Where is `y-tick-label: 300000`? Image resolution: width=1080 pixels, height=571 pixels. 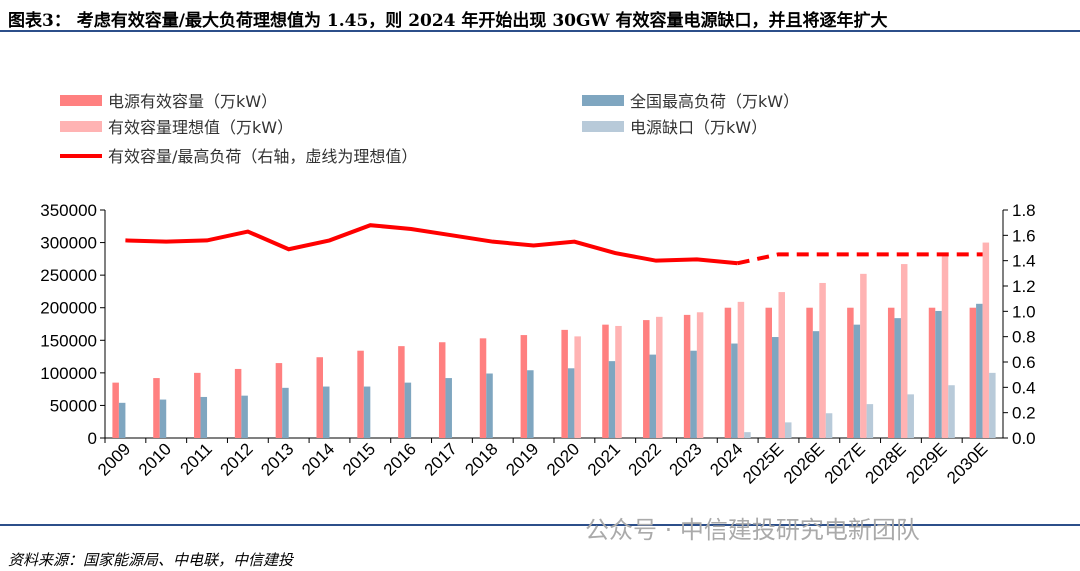 y-tick-label: 300000 is located at coordinates (68, 243).